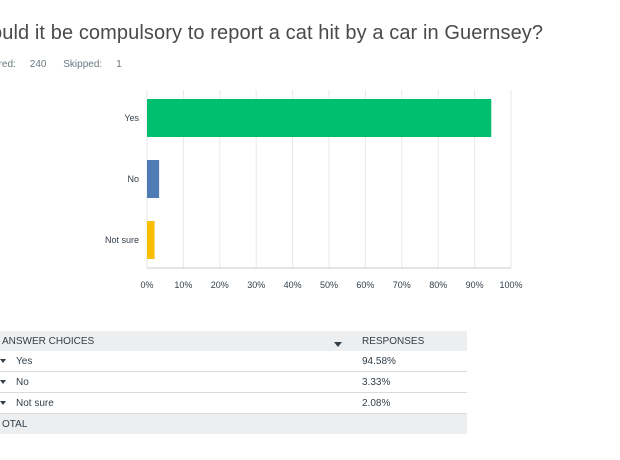  I want to click on sort-dropdown-icon, so click(338, 344).